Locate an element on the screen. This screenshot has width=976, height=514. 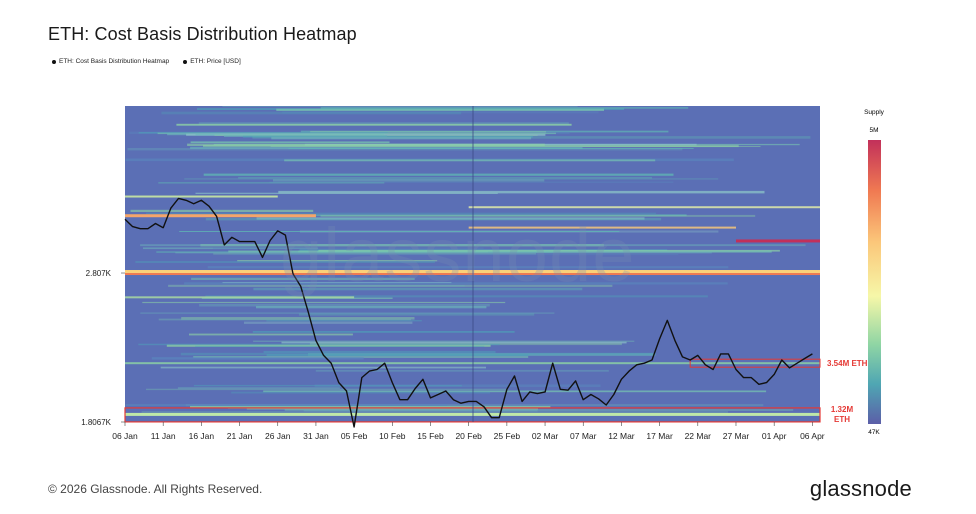
x-tick-label: 07 Mar is located at coordinates (583, 436).